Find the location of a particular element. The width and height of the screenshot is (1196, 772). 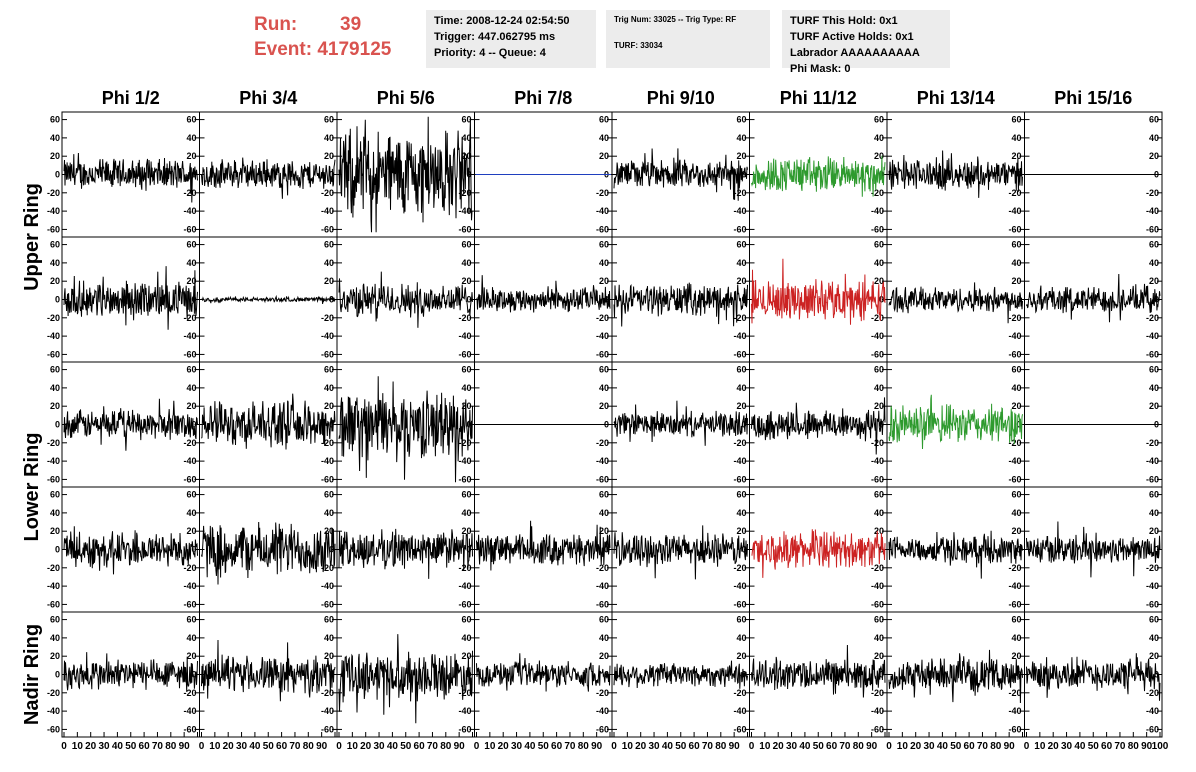

ring-label: Lower Ring is located at coordinates (32, 487).